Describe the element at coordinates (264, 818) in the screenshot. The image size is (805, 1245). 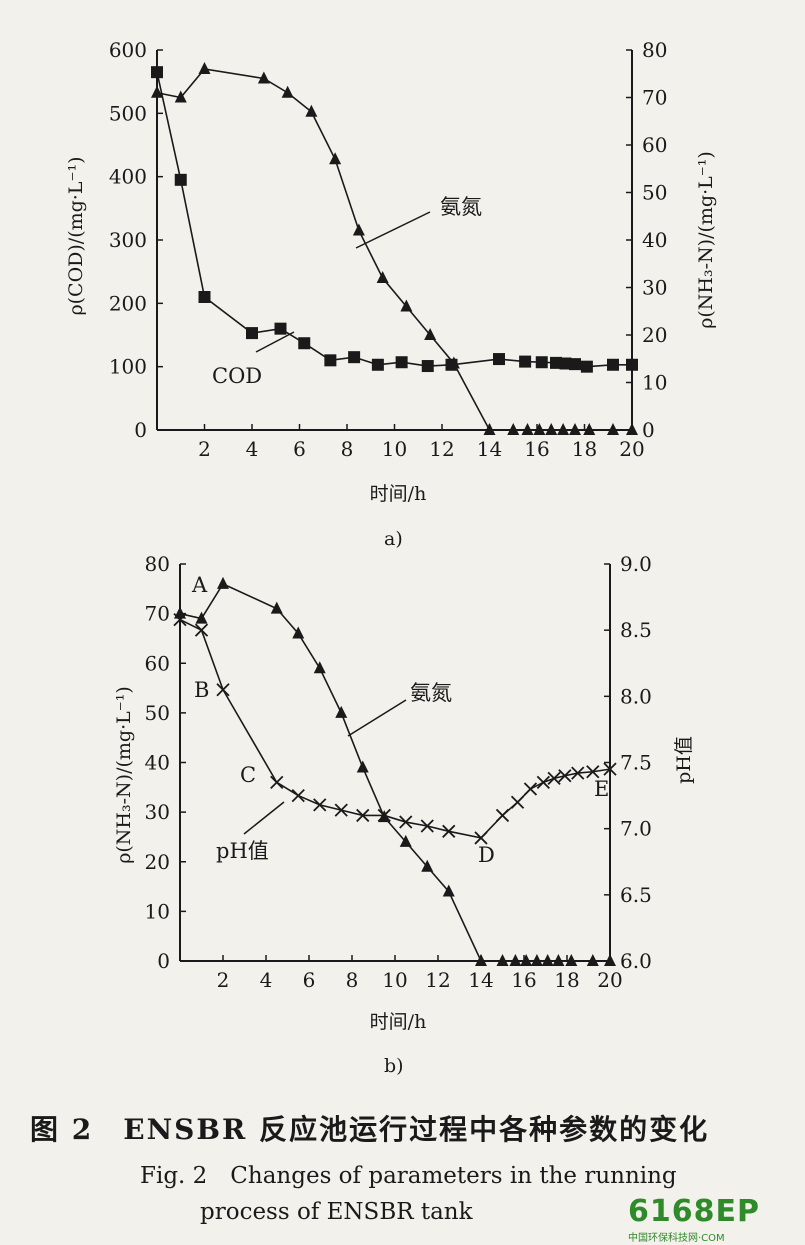
I see `chart-b-annotation-ph-leader` at that location.